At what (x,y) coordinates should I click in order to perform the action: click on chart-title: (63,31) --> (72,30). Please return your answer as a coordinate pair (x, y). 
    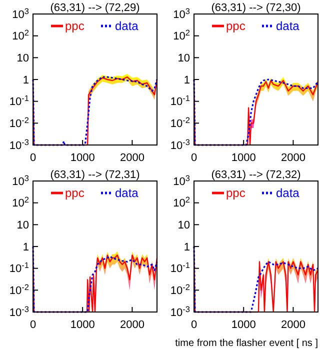
    Looking at the image, I should click on (256, 8).